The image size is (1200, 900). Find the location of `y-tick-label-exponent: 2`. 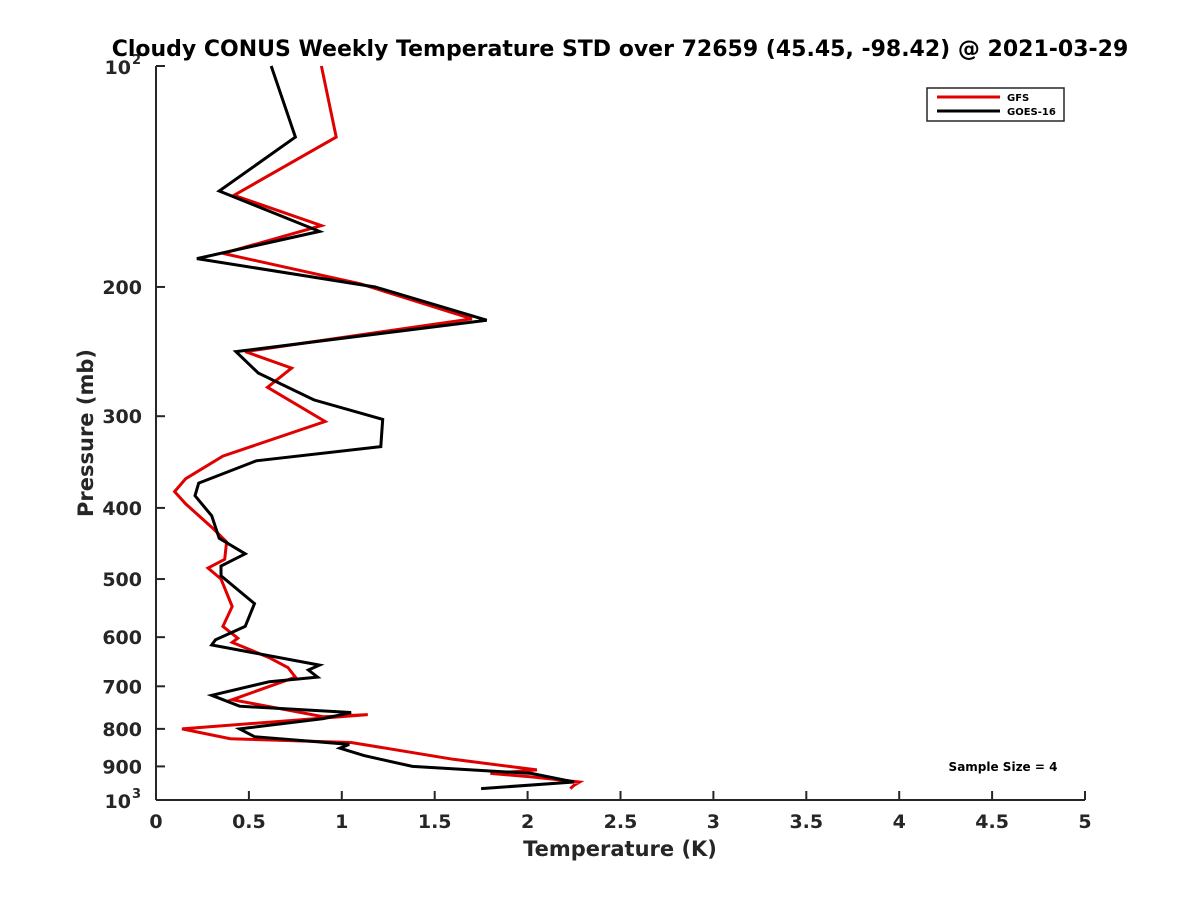

y-tick-label-exponent: 2 is located at coordinates (136, 60).